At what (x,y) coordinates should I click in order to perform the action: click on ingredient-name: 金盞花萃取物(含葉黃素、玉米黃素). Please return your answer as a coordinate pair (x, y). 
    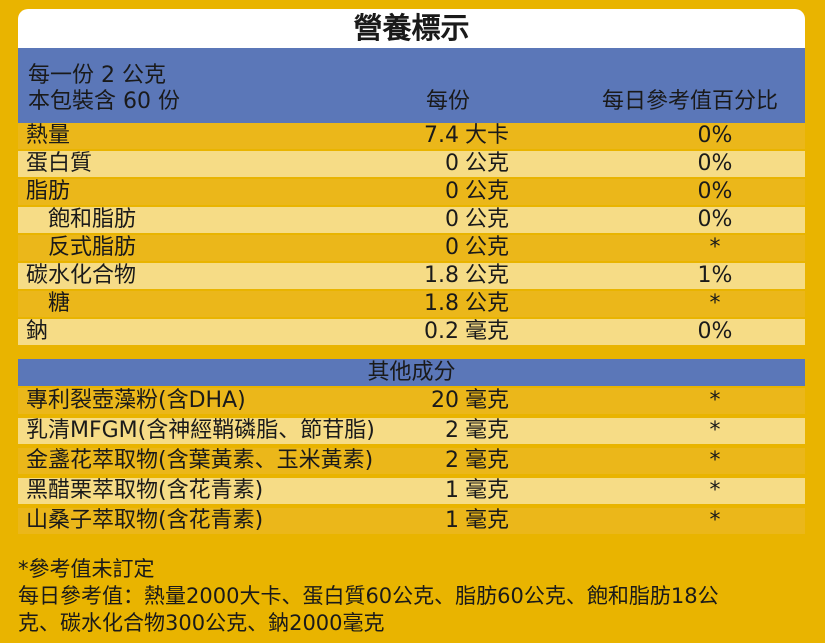
    Looking at the image, I should click on (200, 460).